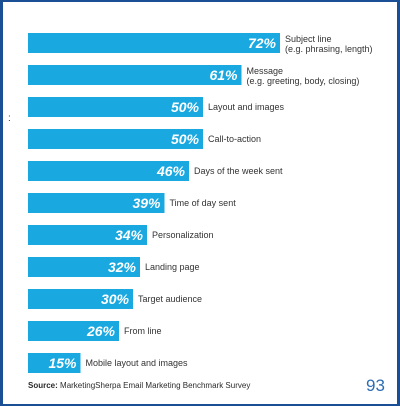 Image resolution: width=400 pixels, height=406 pixels. What do you see at coordinates (262, 43) in the screenshot?
I see `value-label-0: 72%` at bounding box center [262, 43].